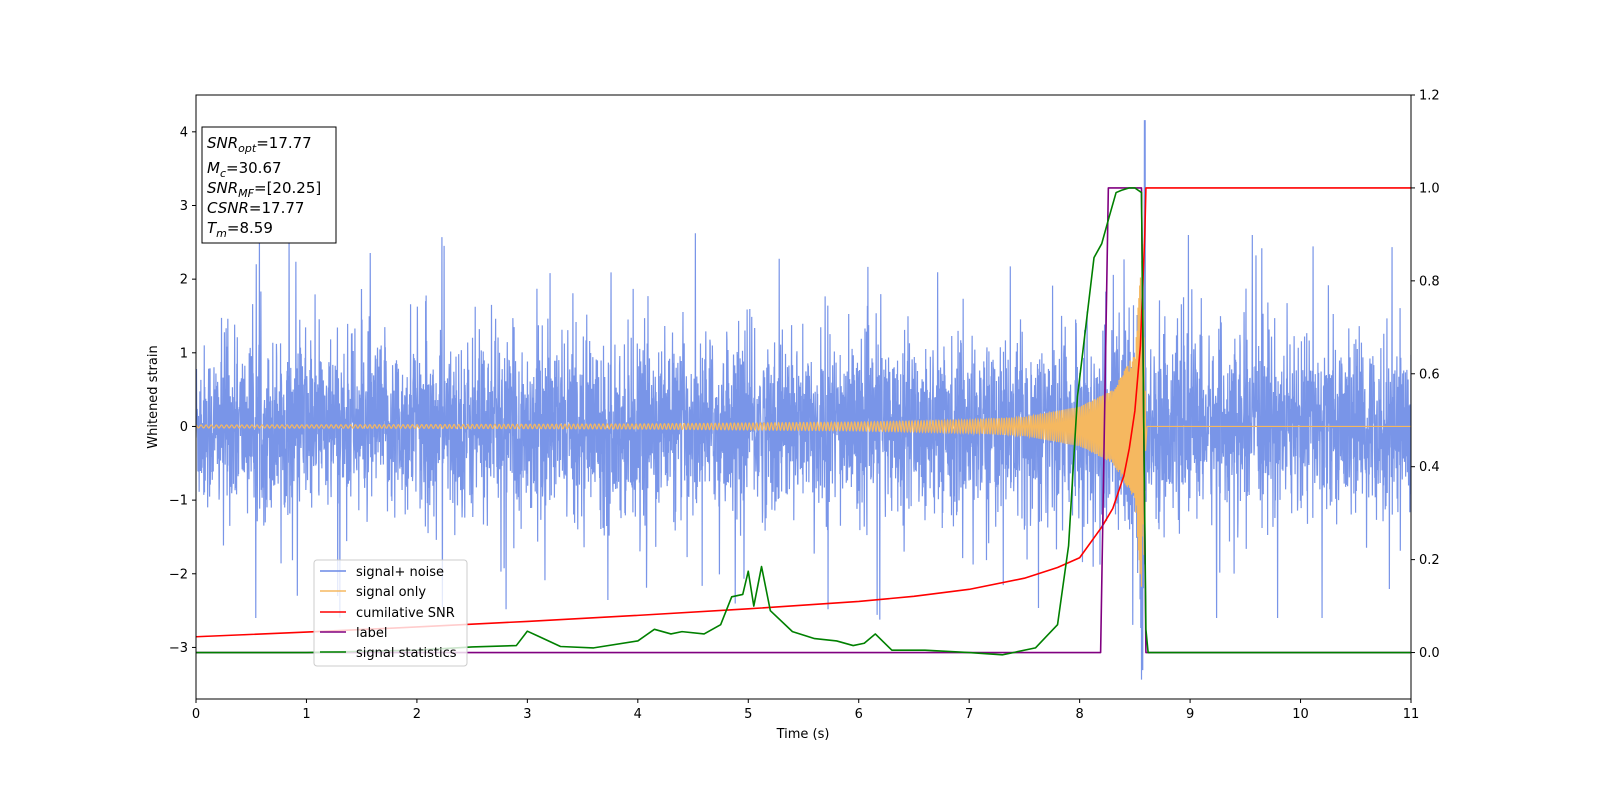 The image size is (1600, 800). I want to click on legend-label-signal-noise: signal+ noise, so click(400, 572).